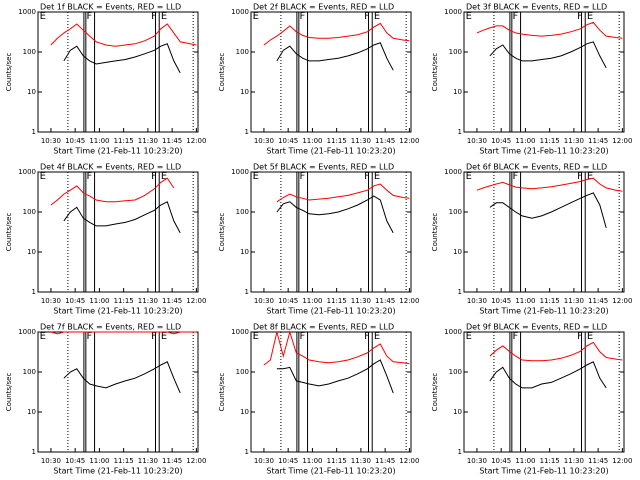 The image size is (640, 480). Describe the element at coordinates (110, 7) in the screenshot. I see `panel-title: Det 1f BLACK = Events, RED = LLD` at that location.